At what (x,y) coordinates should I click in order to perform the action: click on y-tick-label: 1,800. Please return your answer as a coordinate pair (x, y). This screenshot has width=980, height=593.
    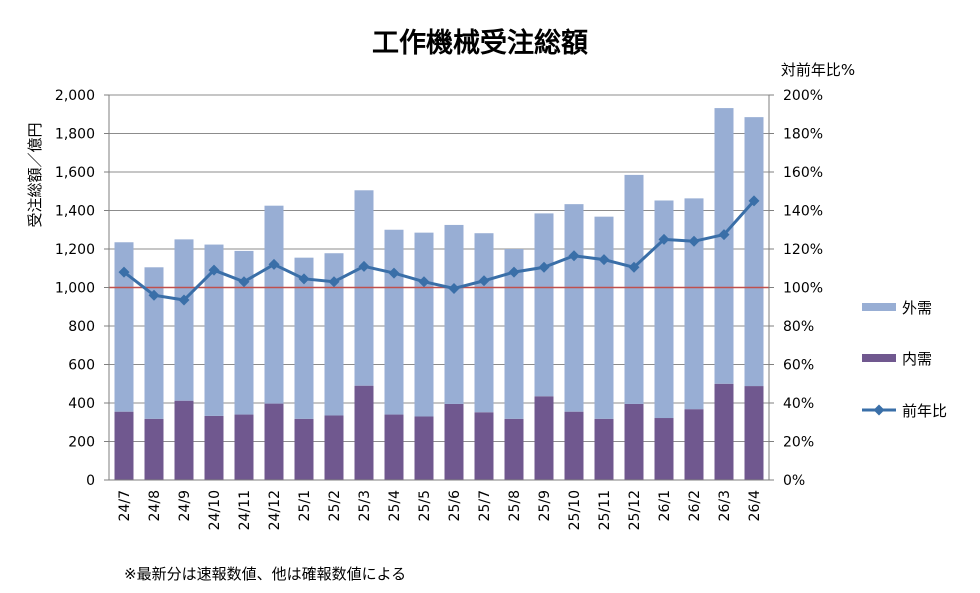
    Looking at the image, I should click on (75, 135).